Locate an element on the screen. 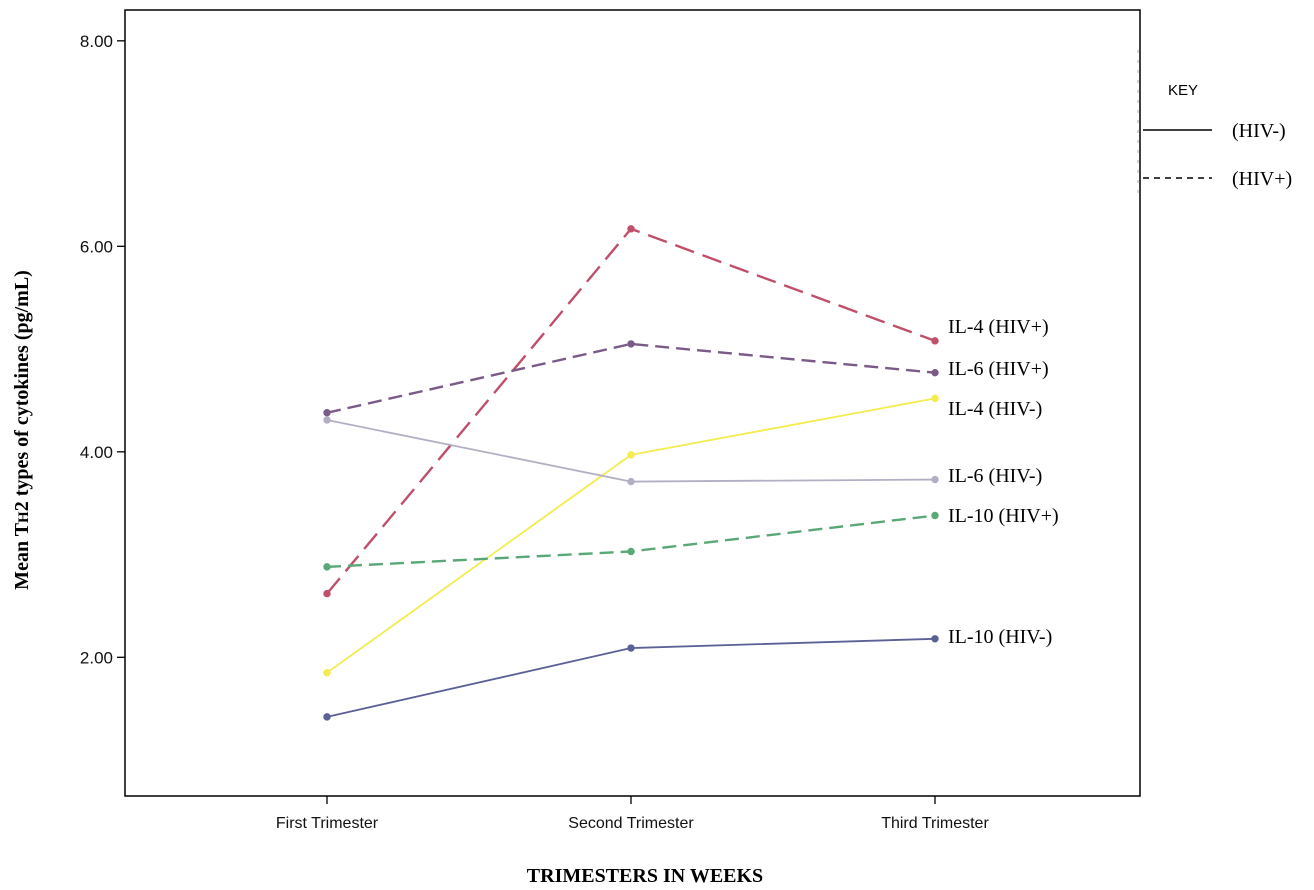 This screenshot has height=890, width=1314. x-tick-label-third-trimester: Third Trimester is located at coordinates (935, 823).